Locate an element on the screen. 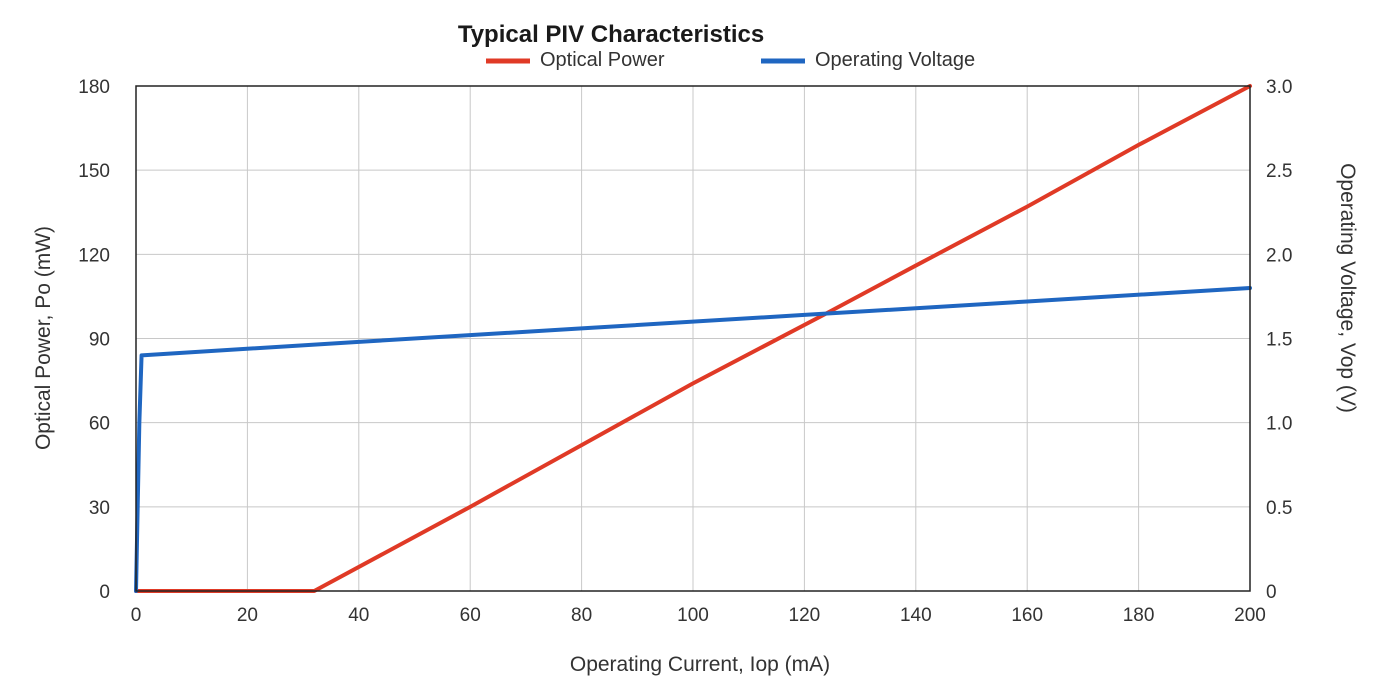 The height and width of the screenshot is (700, 1400). y2-axis-label: Operating Voltage, Vop (V) is located at coordinates (1347, 288).